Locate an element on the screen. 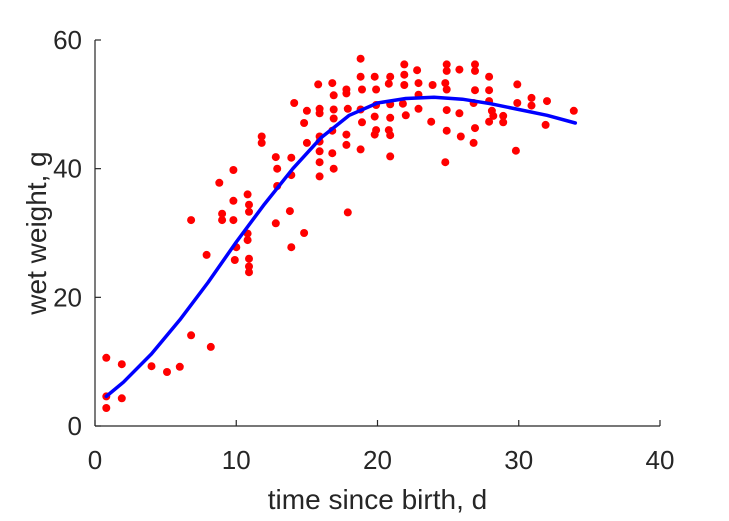  x-tick-label: 30 is located at coordinates (518, 460).